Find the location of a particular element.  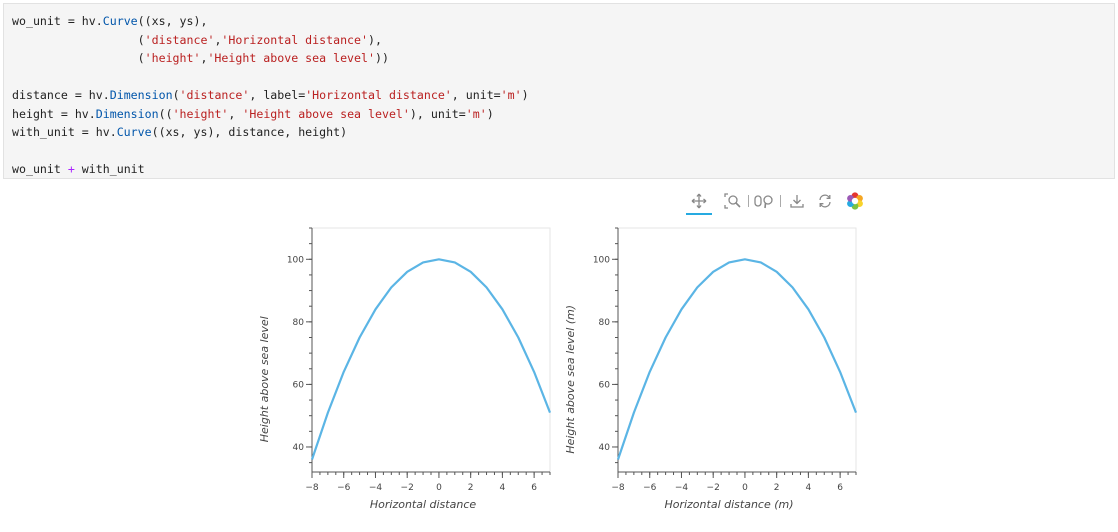

code-token: with_unit = hv. is located at coordinates (64, 132).